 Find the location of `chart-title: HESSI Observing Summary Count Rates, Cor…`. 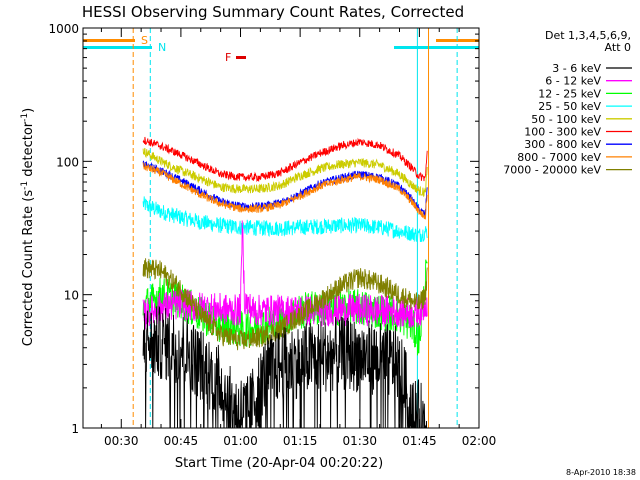

chart-title: HESSI Observing Summary Count Rates, Cor… is located at coordinates (273, 12).